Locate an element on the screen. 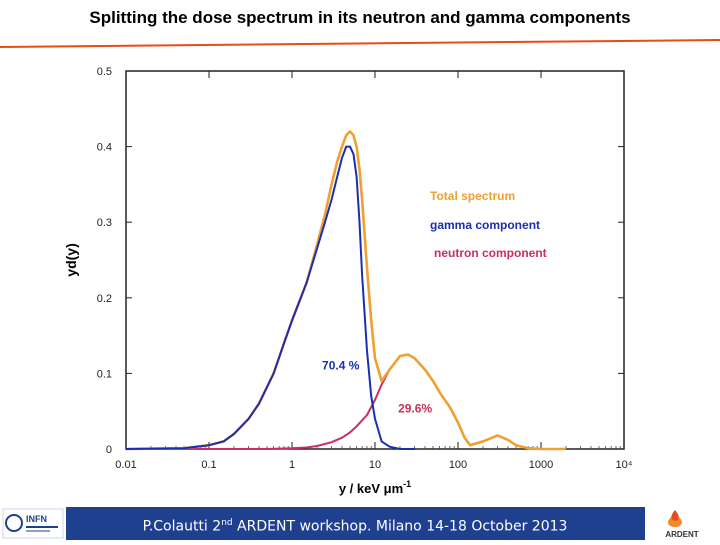 The image size is (720, 545). ardent-logo: ARDENT is located at coordinates (682, 523).